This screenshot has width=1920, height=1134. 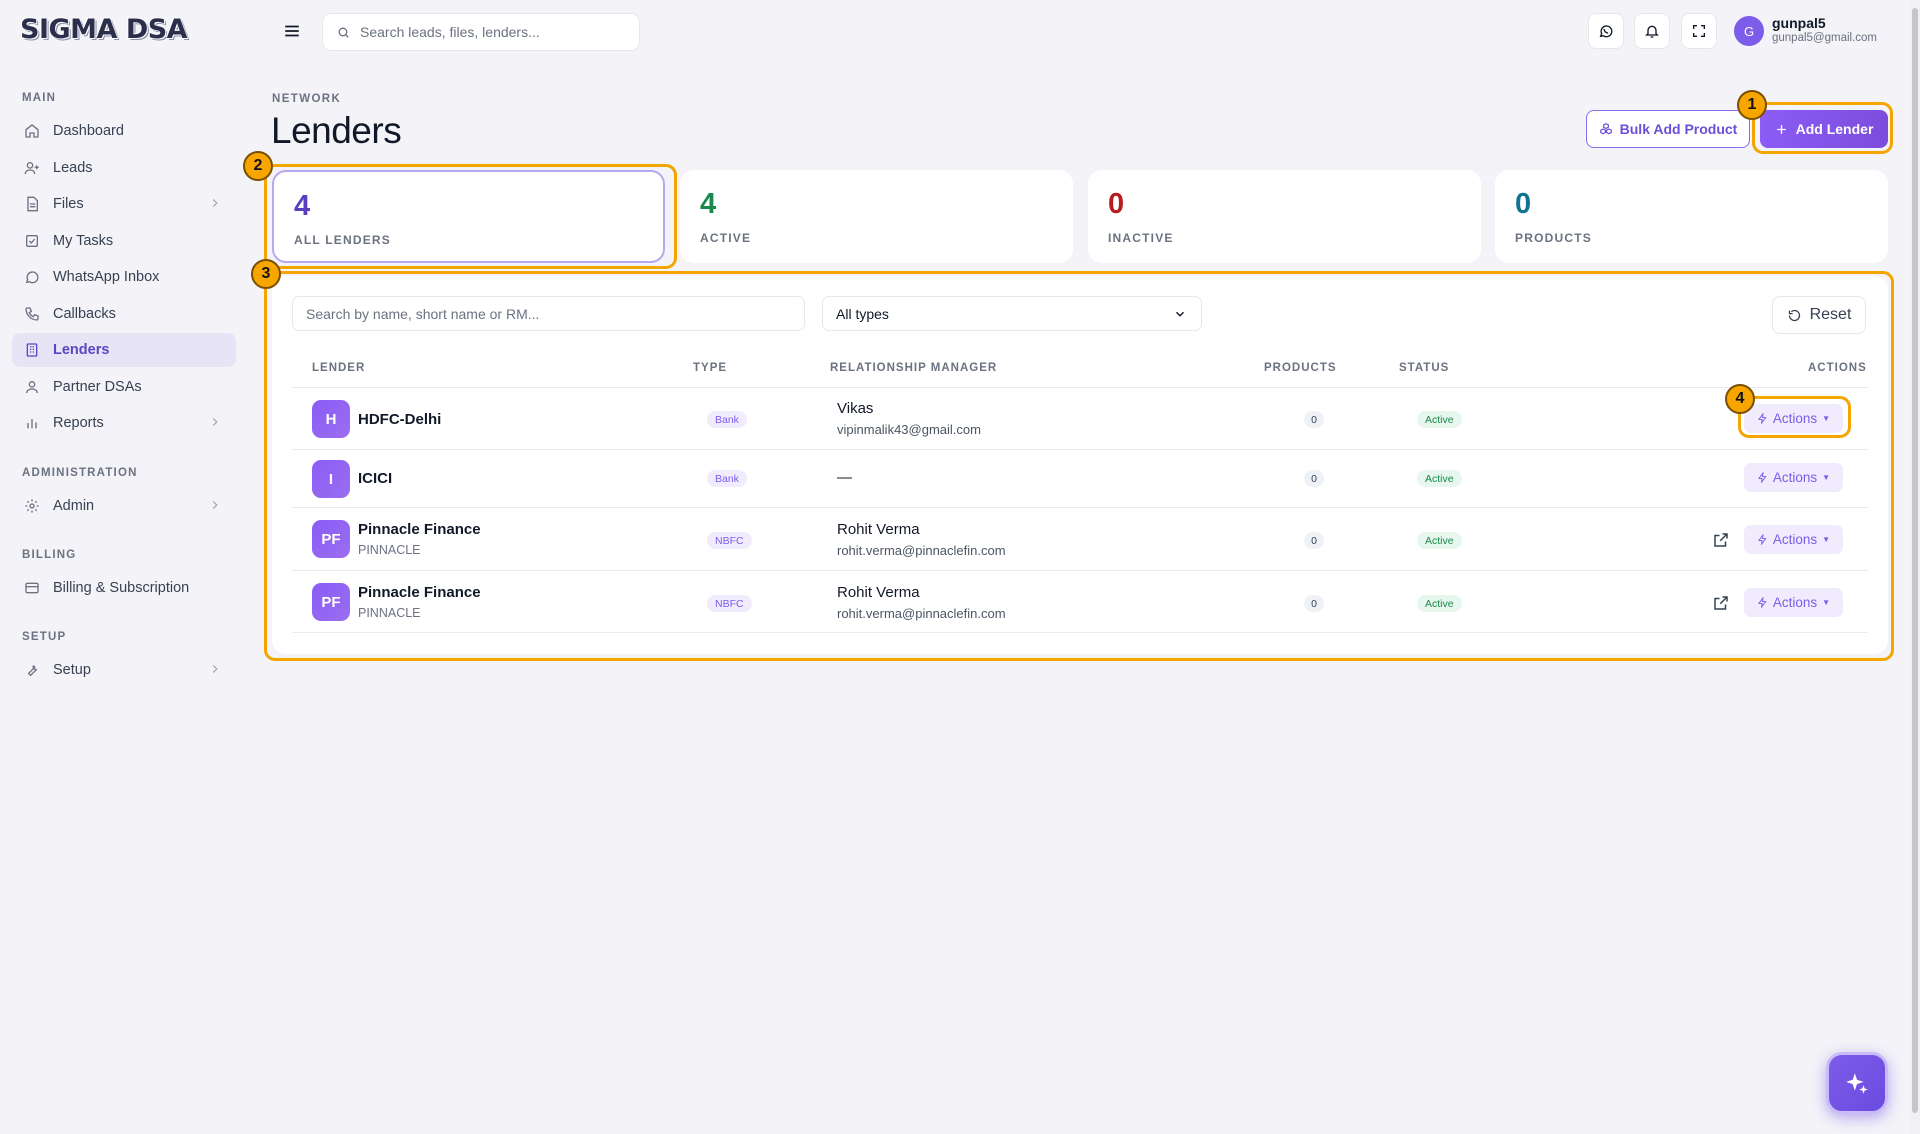 I want to click on column-header-actions: ACTIONS, so click(x=1837, y=368).